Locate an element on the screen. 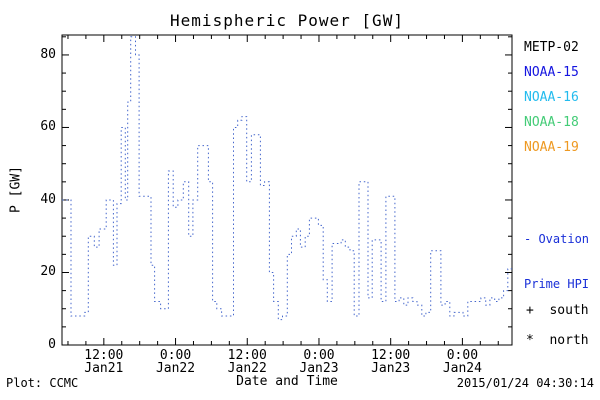  x-tick-label: 0:00 Jan22 is located at coordinates (176, 362).